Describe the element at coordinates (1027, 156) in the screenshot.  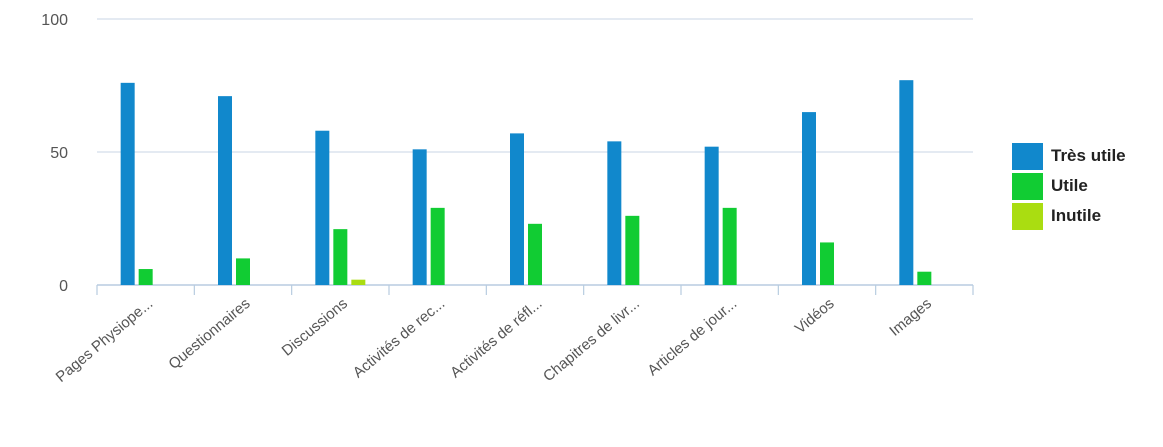
I see `legend-swatch-tres-utile` at that location.